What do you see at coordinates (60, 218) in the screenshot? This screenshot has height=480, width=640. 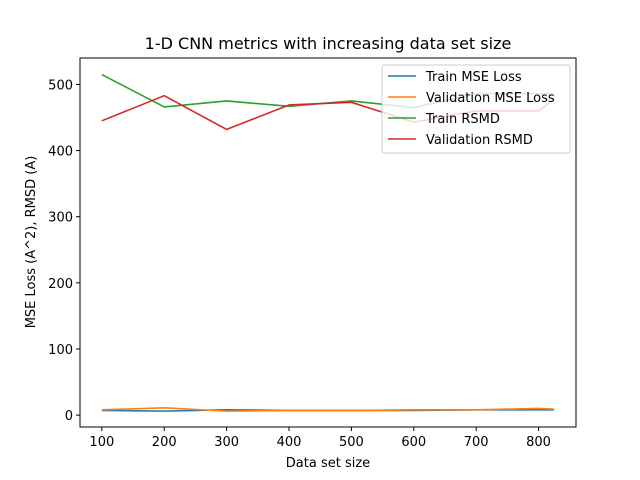 I see `y-tick-label: 300` at bounding box center [60, 218].